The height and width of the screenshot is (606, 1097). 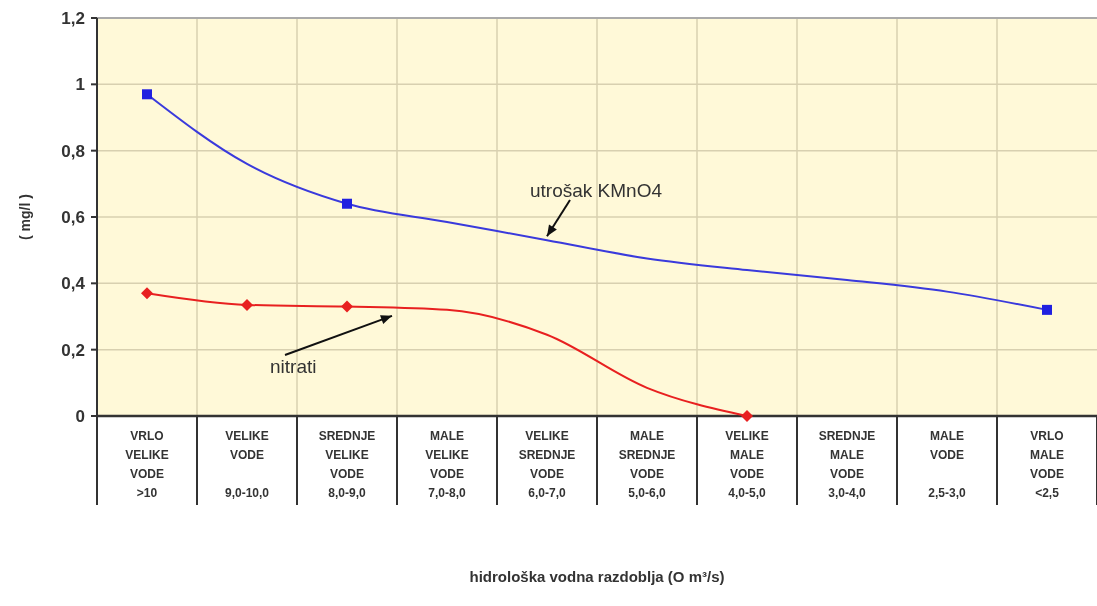 What do you see at coordinates (597, 576) in the screenshot?
I see `x-axis-title: hidrološka vodna razdoblja (O m³/s)` at bounding box center [597, 576].